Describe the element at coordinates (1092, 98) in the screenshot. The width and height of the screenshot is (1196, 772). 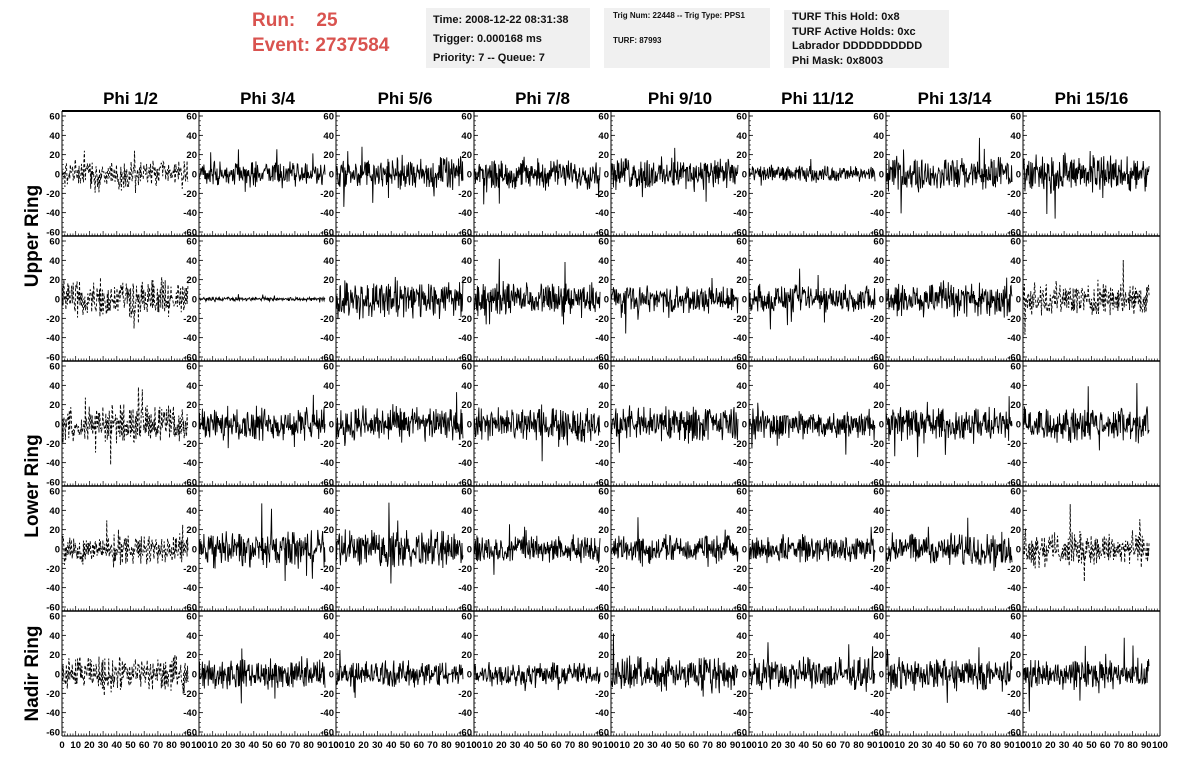
I see `column-header: Phi 15/16` at that location.